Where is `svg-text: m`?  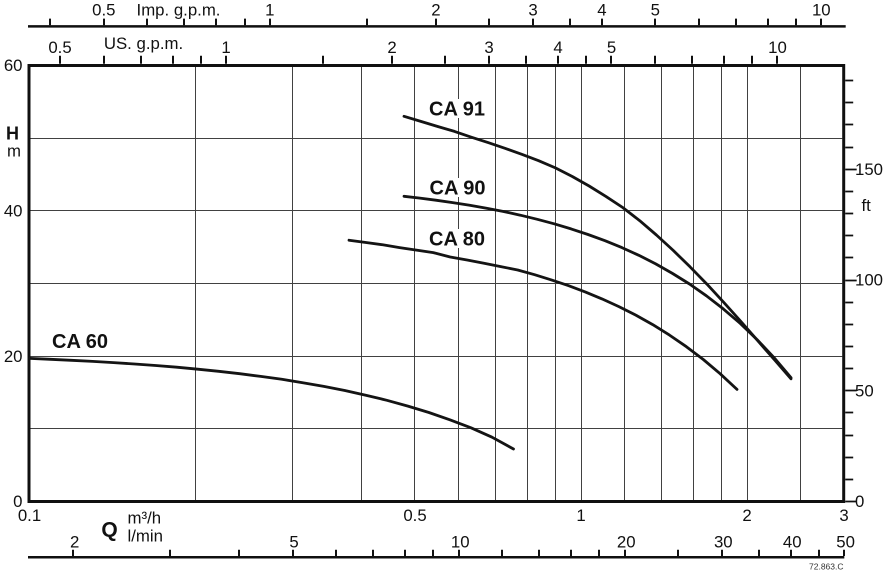 svg-text: m is located at coordinates (14, 151).